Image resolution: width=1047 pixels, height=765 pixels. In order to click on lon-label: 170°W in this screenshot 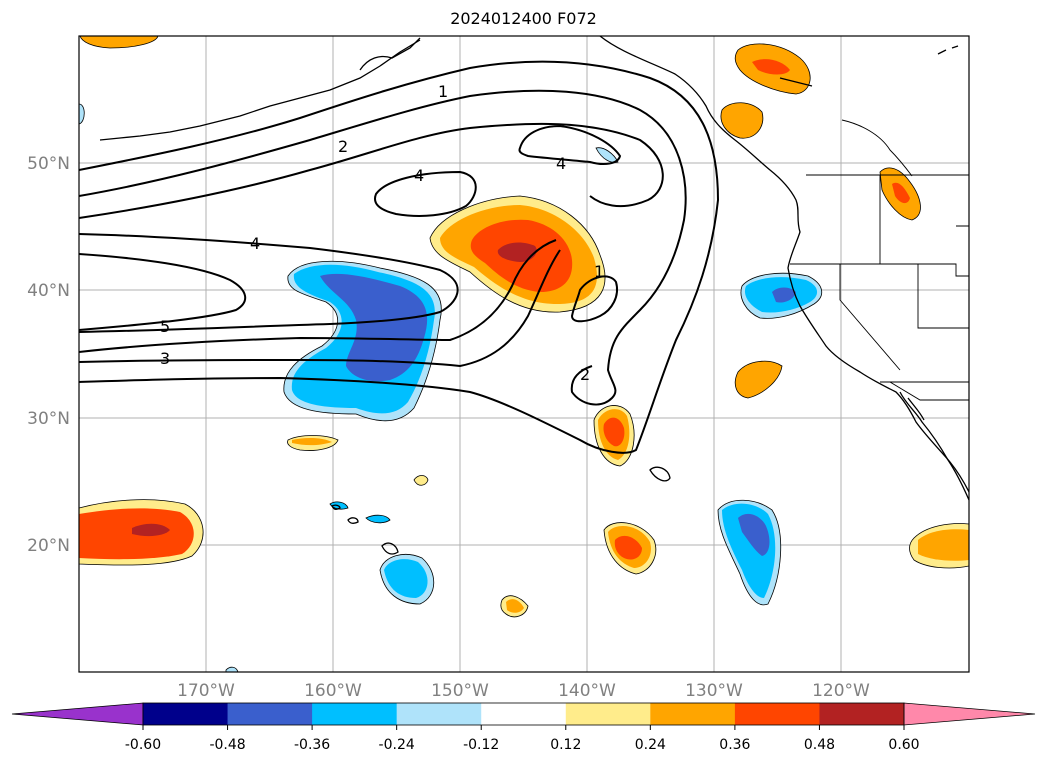, I will do `click(206, 691)`.